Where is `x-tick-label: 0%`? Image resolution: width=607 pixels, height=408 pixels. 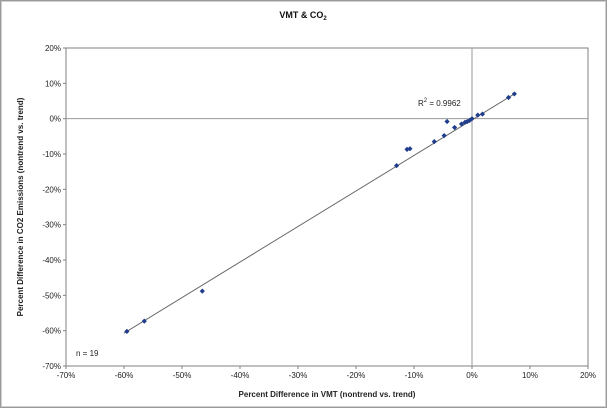
x-tick-label: 0% is located at coordinates (472, 375).